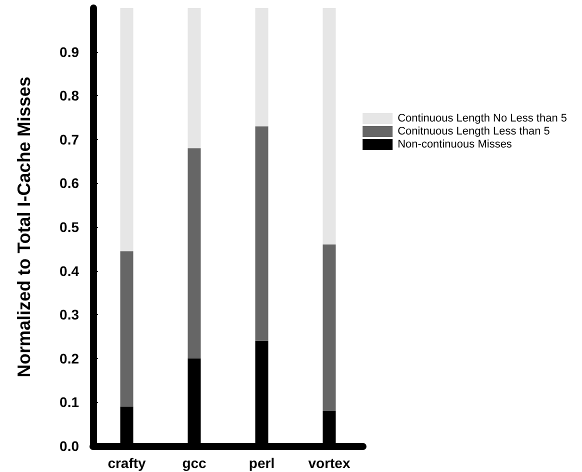  I want to click on y-tick-label: 0.0, so click(70, 446).